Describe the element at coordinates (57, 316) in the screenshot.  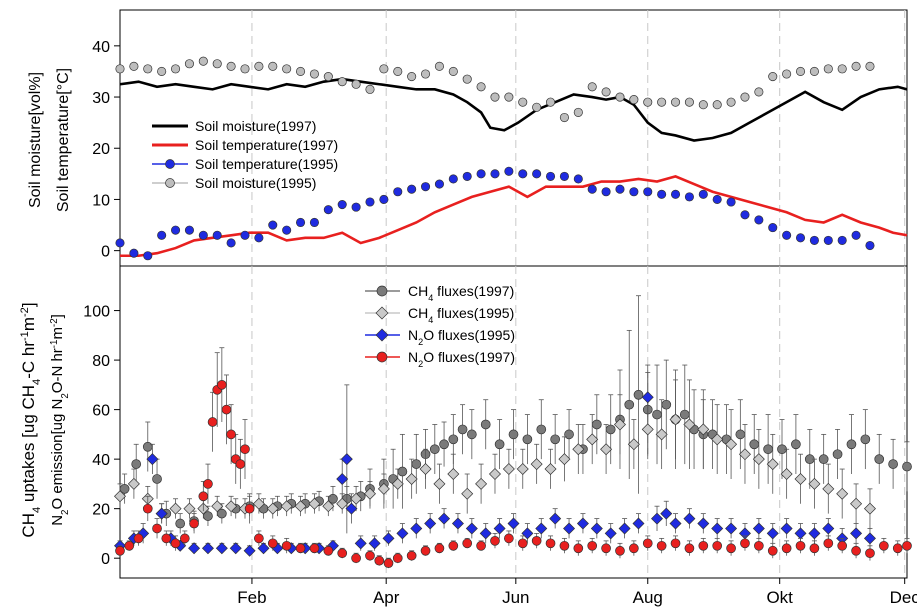
I see `label-part: ]` at that location.